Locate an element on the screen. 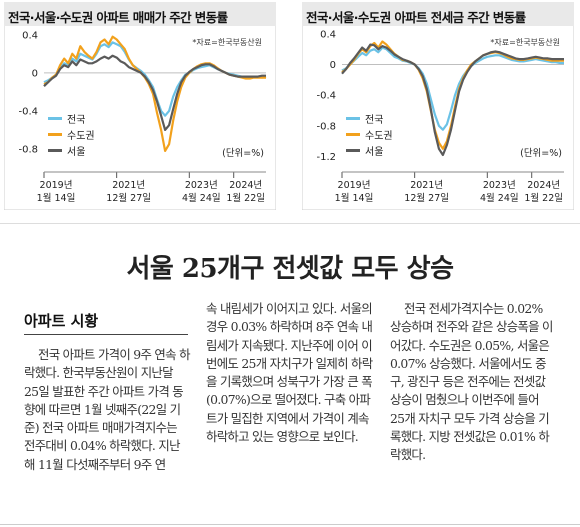 This screenshot has width=580, height=527. chart-title: 전국·서울·수도권 아파트 전세금 주간 변동률 is located at coordinates (416, 17).